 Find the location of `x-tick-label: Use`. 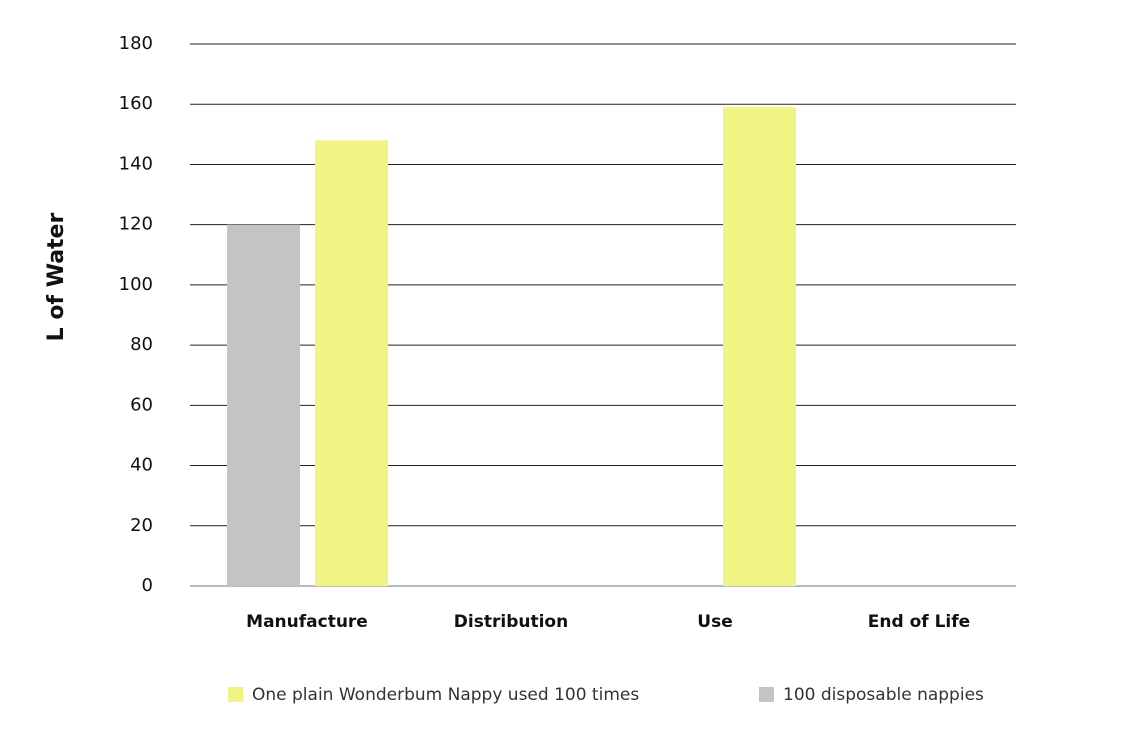

x-tick-label: Use is located at coordinates (714, 622).